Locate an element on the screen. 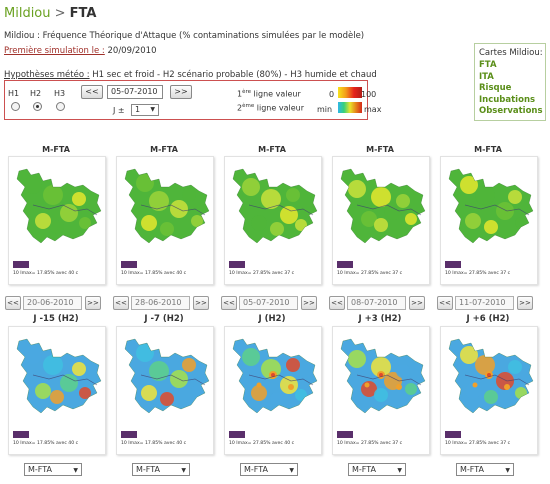  map-title-top-5: M-FTA is located at coordinates (488, 149).